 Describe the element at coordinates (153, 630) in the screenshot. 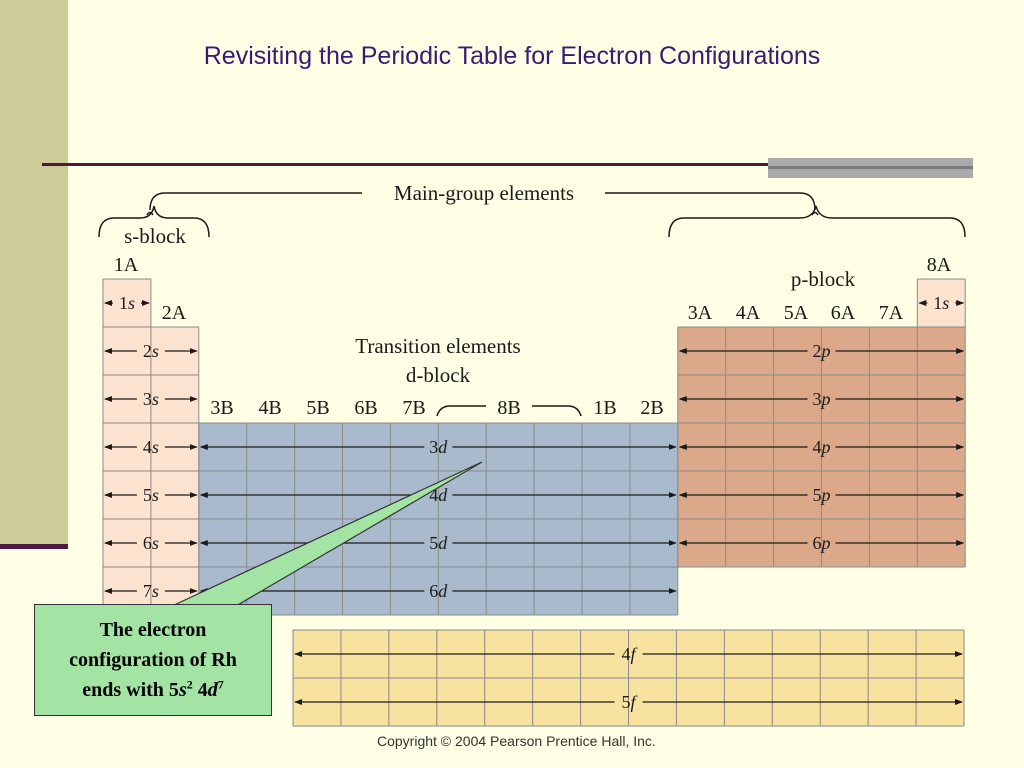

I see `callout-line-1: The electron` at that location.